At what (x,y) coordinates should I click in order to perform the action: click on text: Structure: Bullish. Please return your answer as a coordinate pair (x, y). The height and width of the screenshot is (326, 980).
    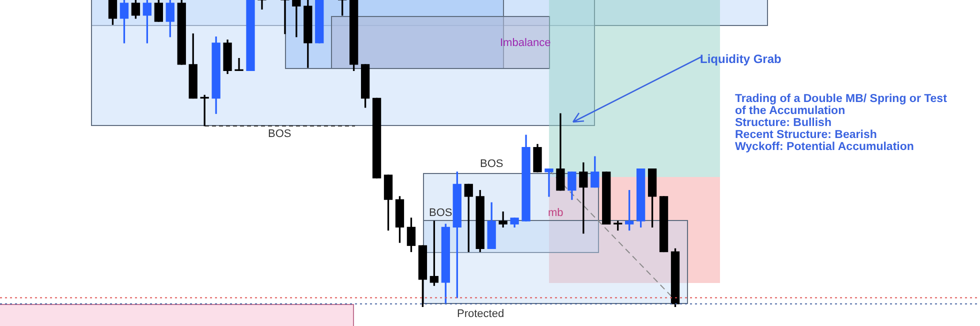
    Looking at the image, I should click on (783, 123).